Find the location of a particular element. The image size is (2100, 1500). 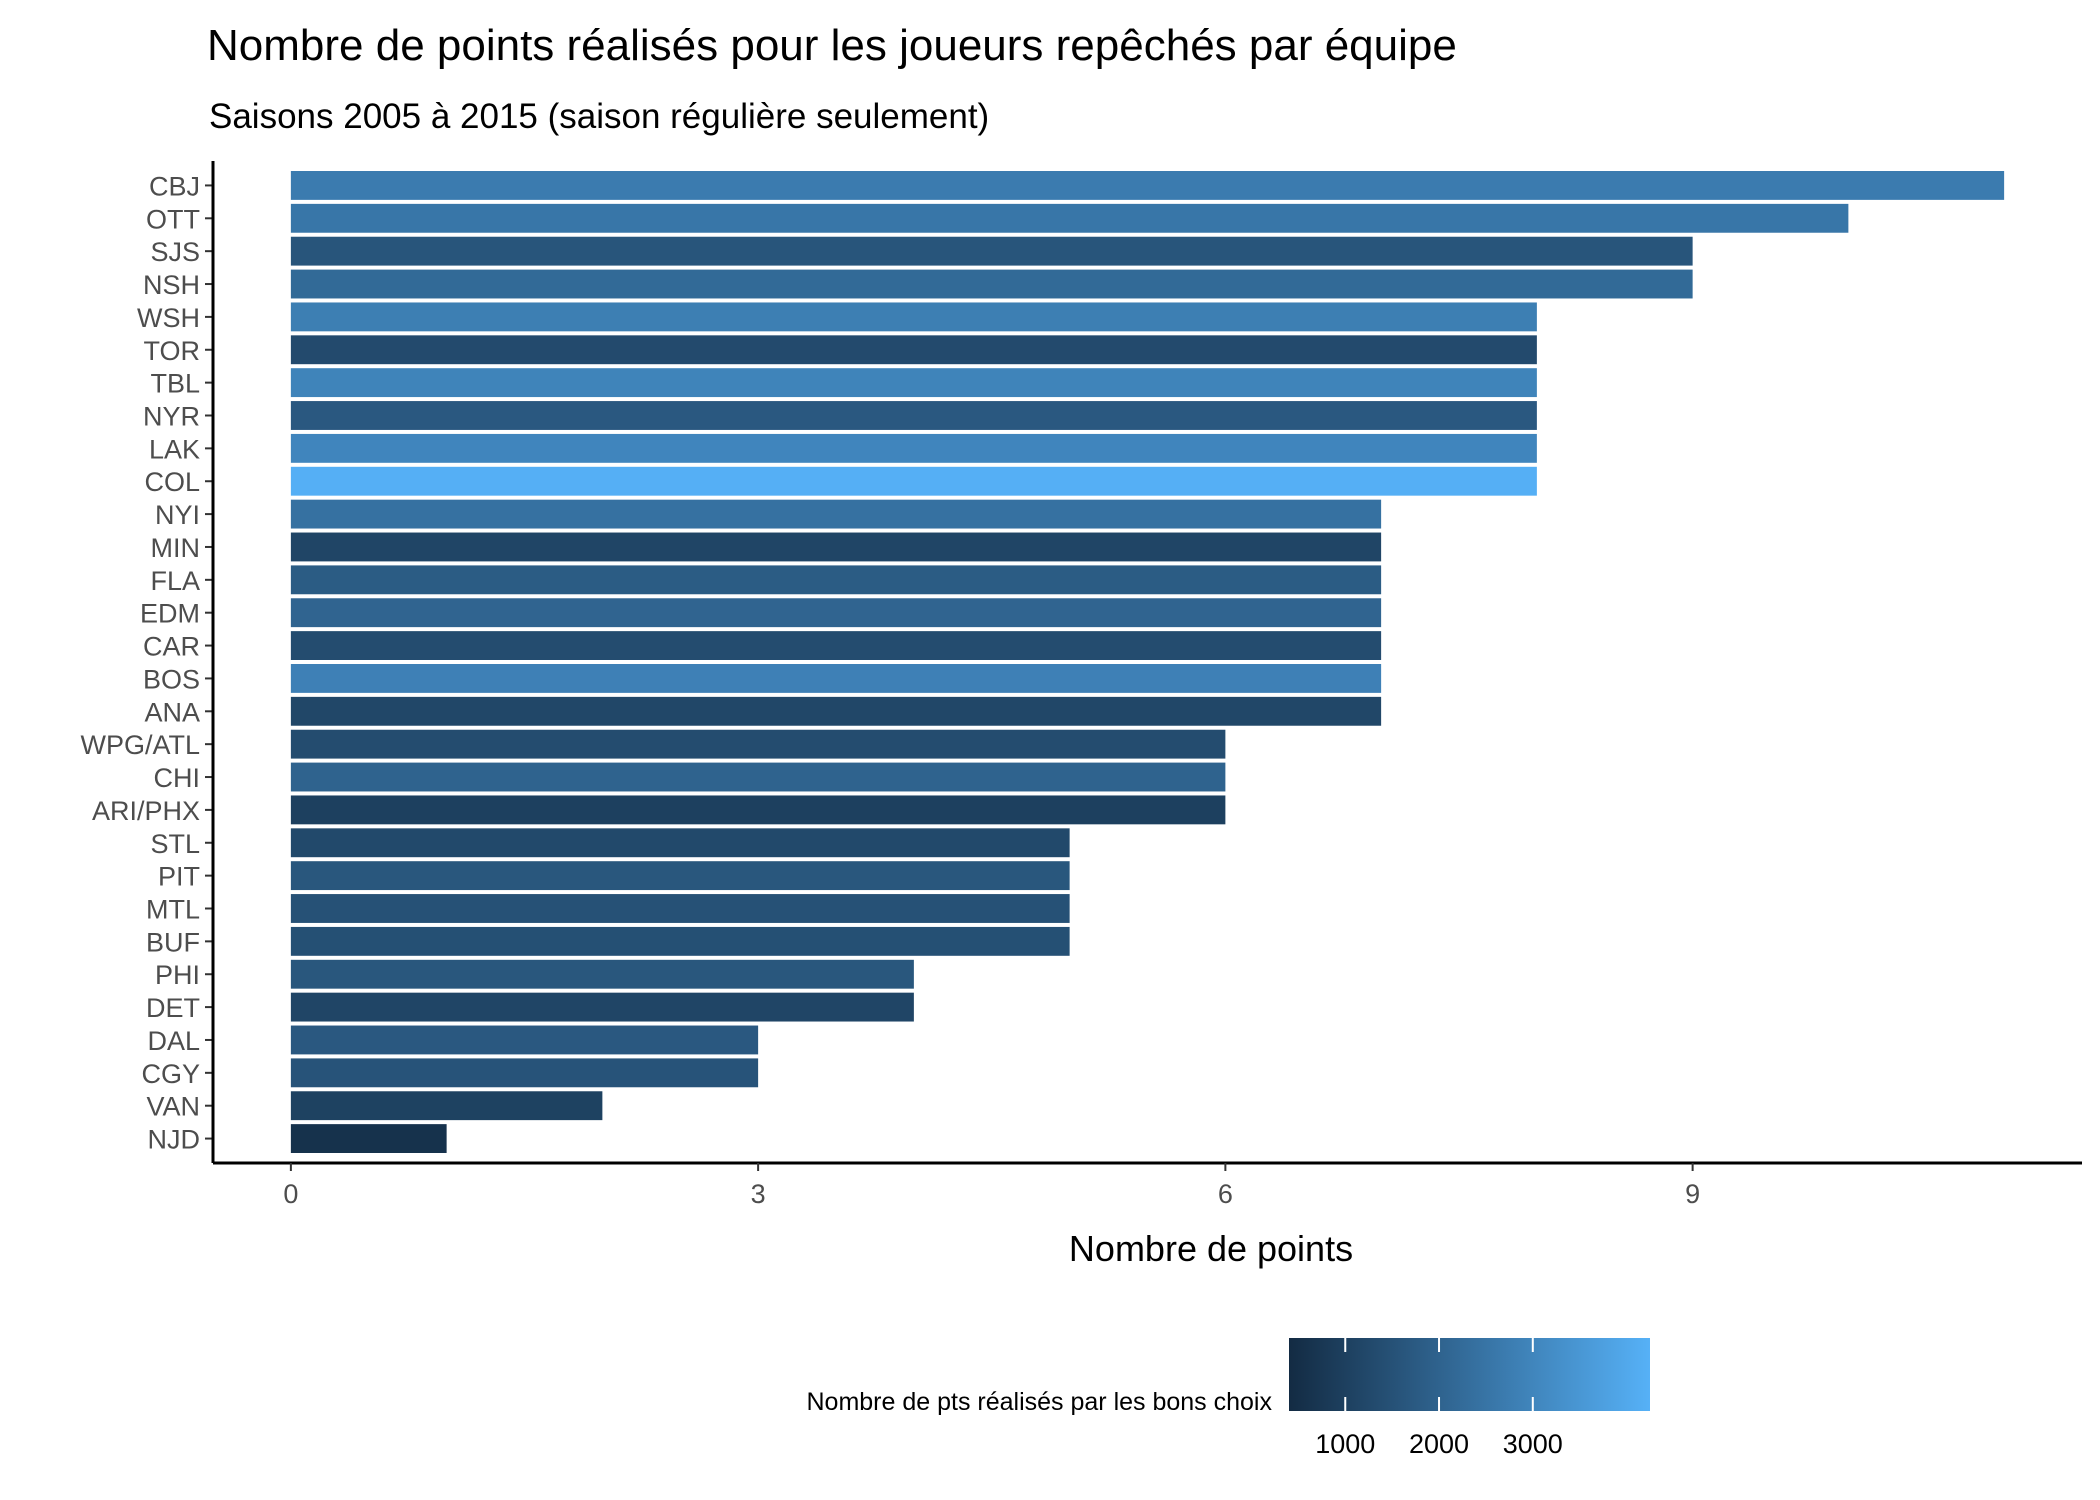

bar-edm is located at coordinates (836, 613).